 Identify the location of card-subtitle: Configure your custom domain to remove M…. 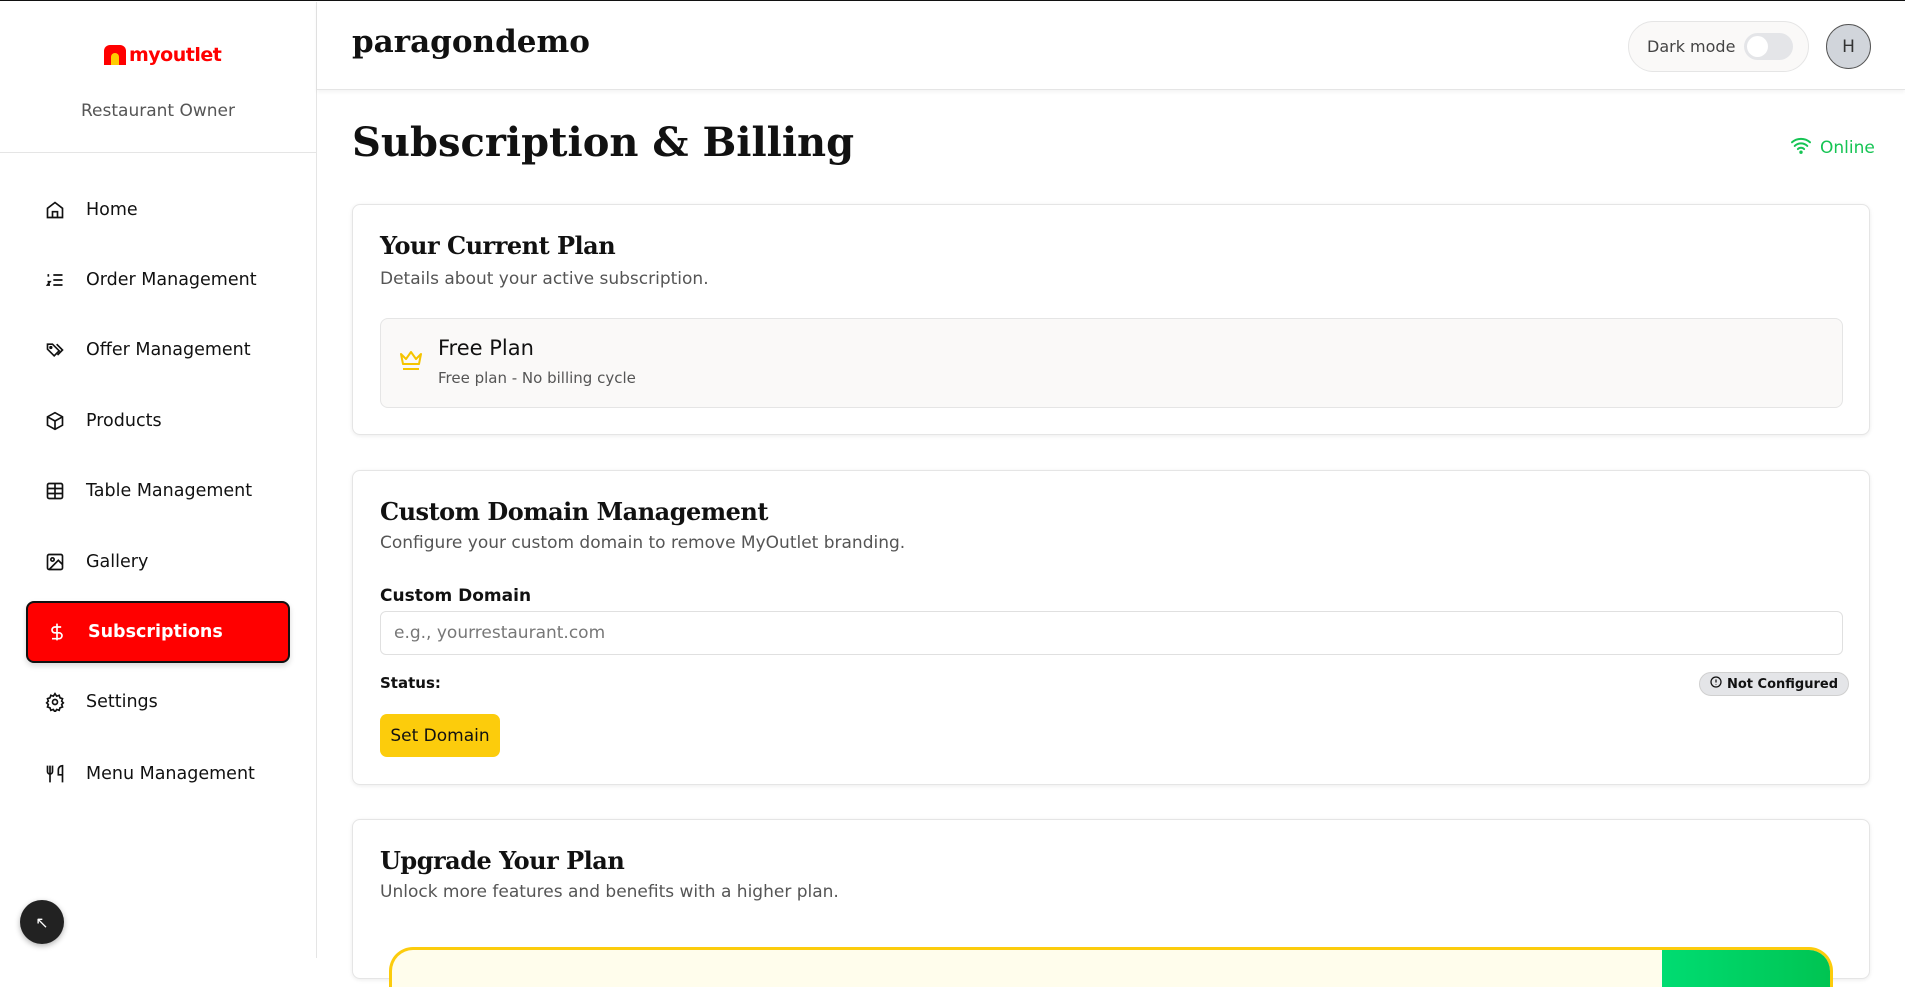
(643, 543).